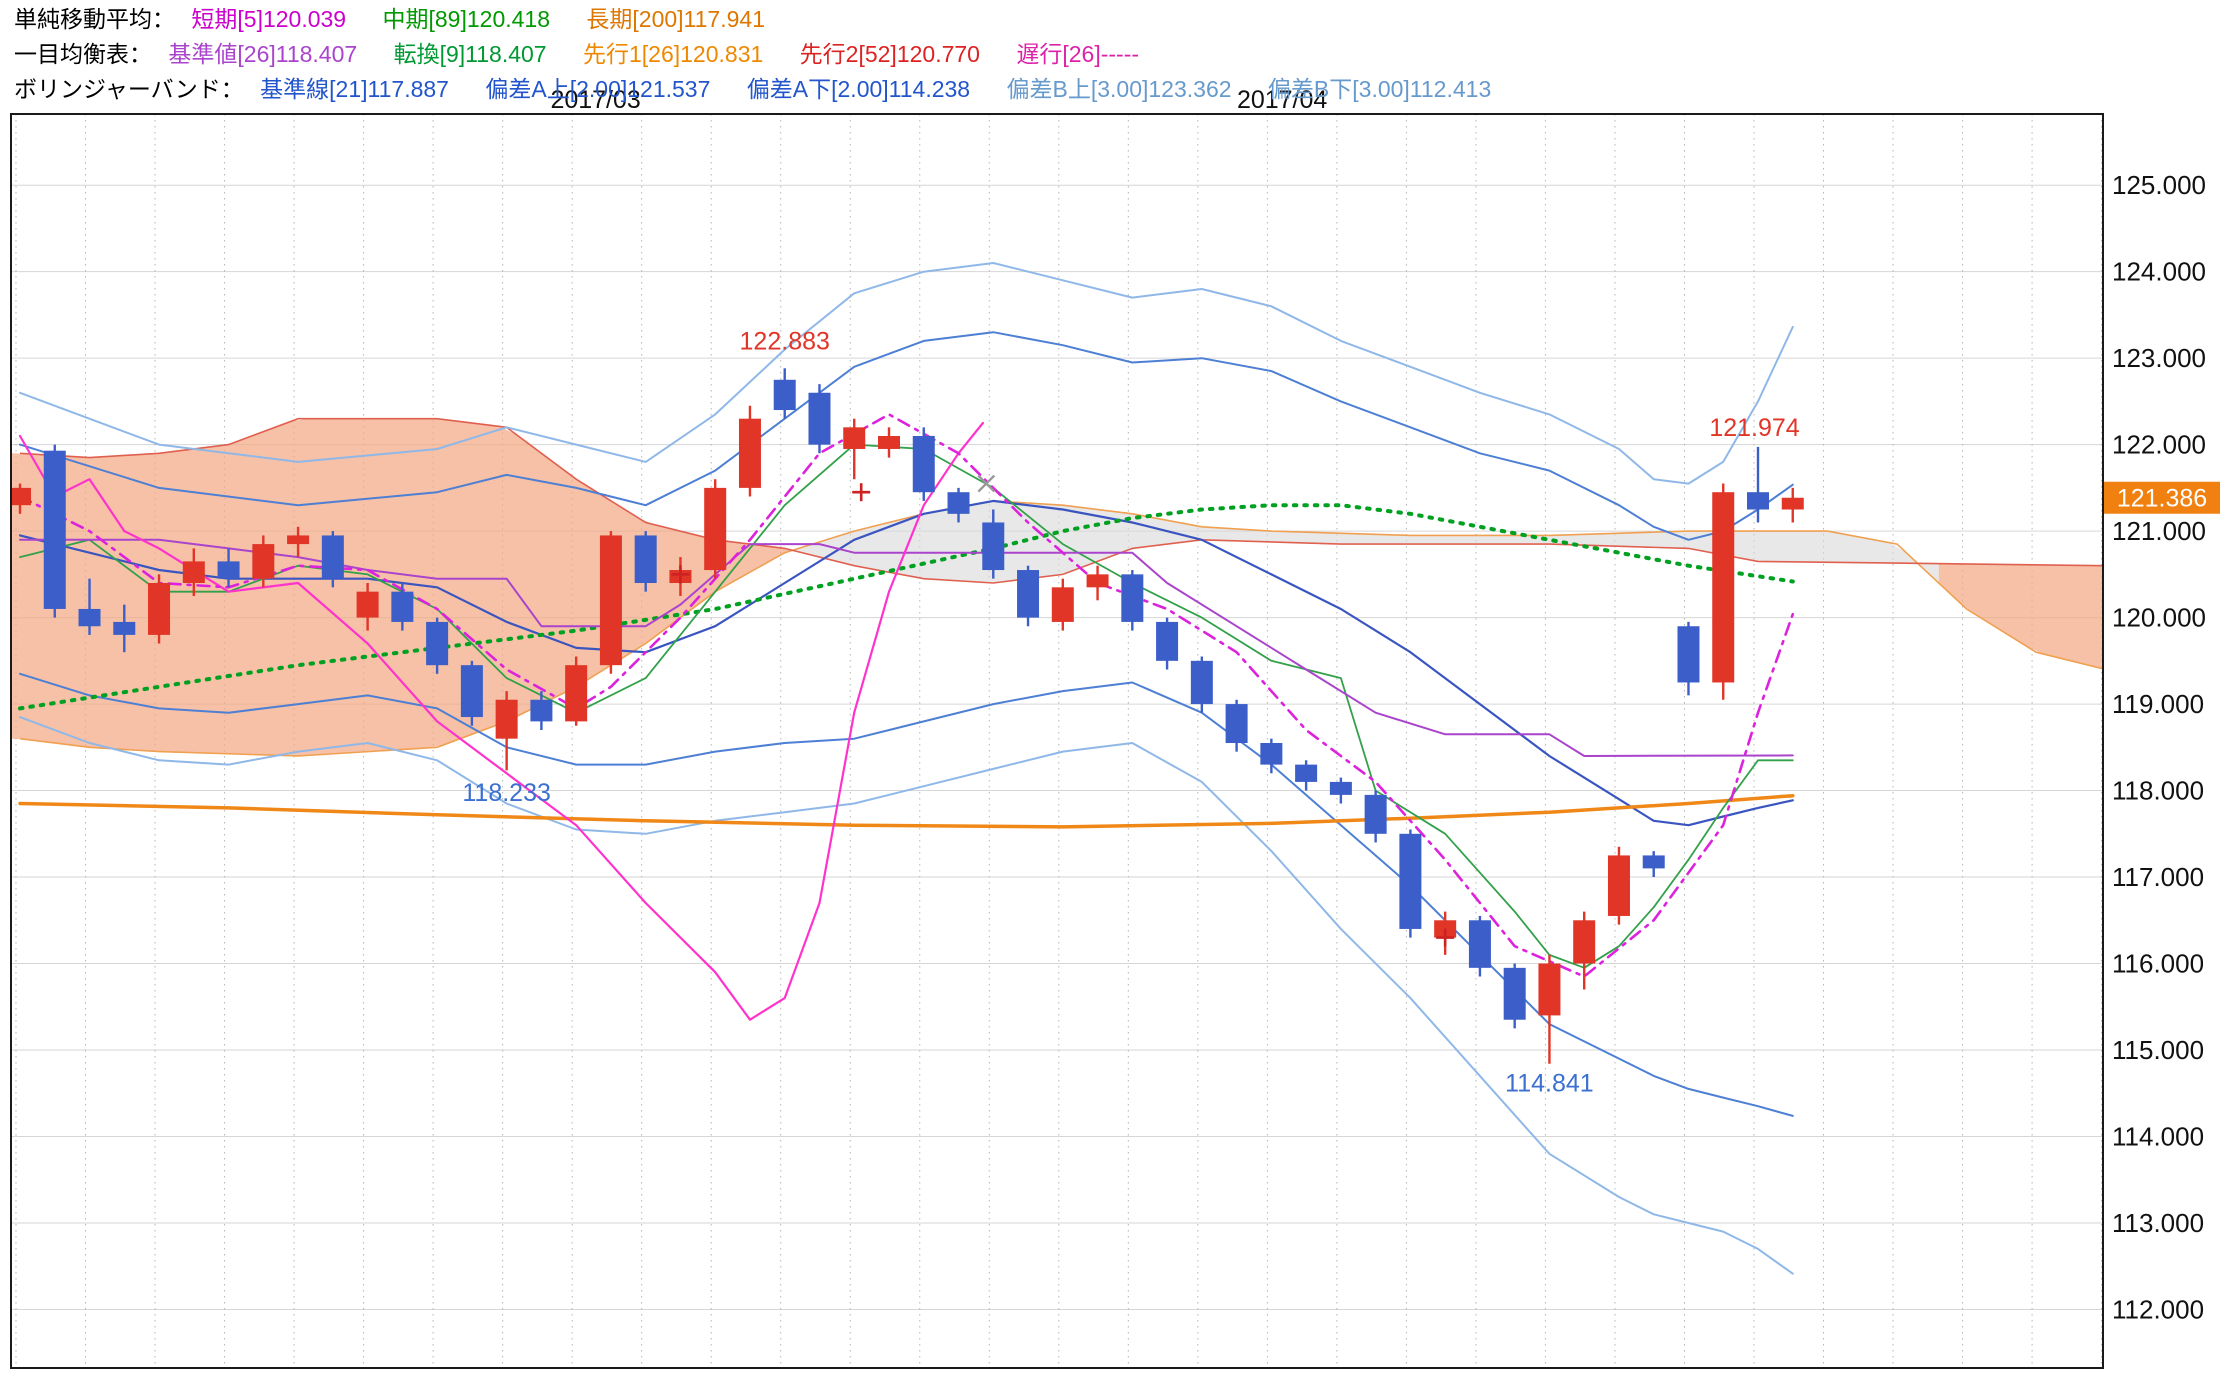  Describe the element at coordinates (354, 89) in the screenshot. I see `bollinger-mid-value: 基準線[21]117.887` at that location.